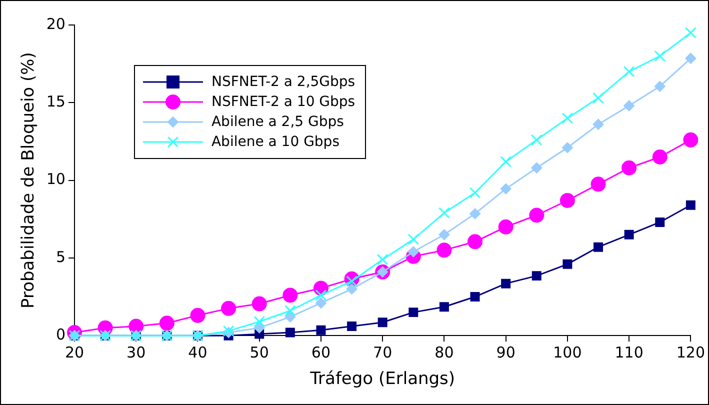 The width and height of the screenshot is (709, 405). Describe the element at coordinates (283, 102) in the screenshot. I see `legend-label: NSFNET-2 a 10 Gbps` at that location.